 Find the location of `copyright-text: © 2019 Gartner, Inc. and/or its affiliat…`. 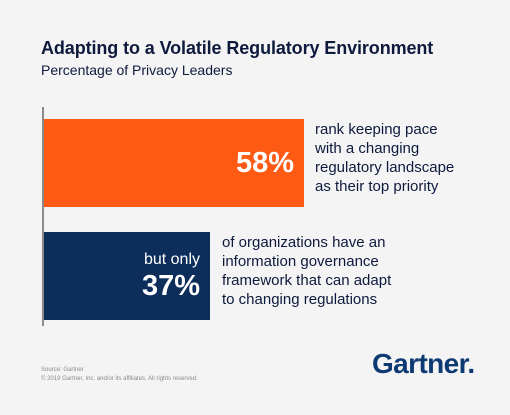

copyright-text: © 2019 Gartner, Inc. and/or its affiliat… is located at coordinates (119, 379).